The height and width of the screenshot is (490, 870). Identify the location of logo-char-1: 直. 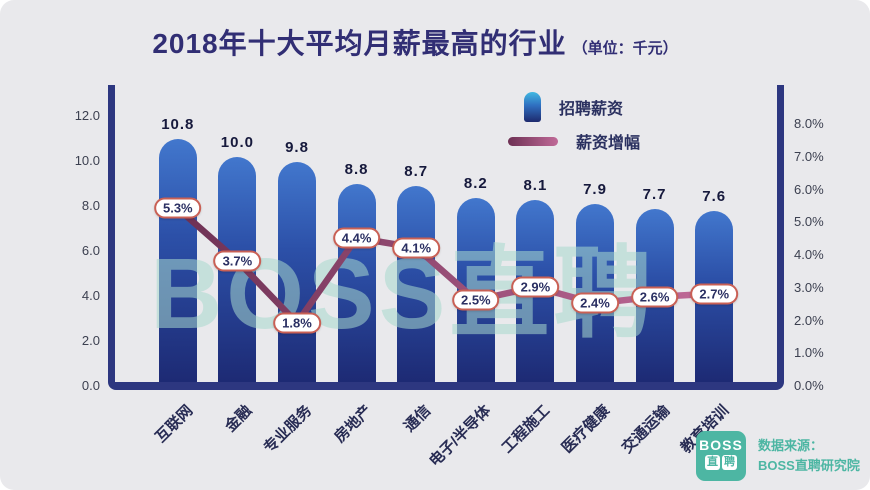
(712, 462).